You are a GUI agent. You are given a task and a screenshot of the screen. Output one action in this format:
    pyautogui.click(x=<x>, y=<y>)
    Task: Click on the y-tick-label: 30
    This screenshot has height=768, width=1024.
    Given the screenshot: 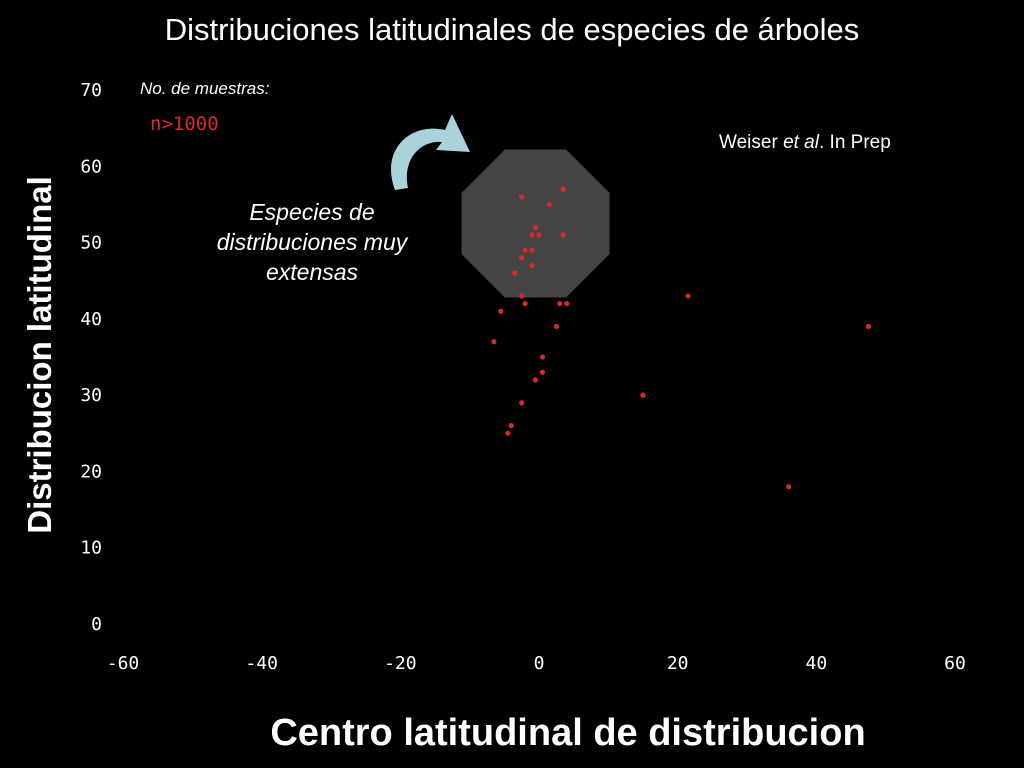 What is the action you would take?
    pyautogui.click(x=91, y=395)
    